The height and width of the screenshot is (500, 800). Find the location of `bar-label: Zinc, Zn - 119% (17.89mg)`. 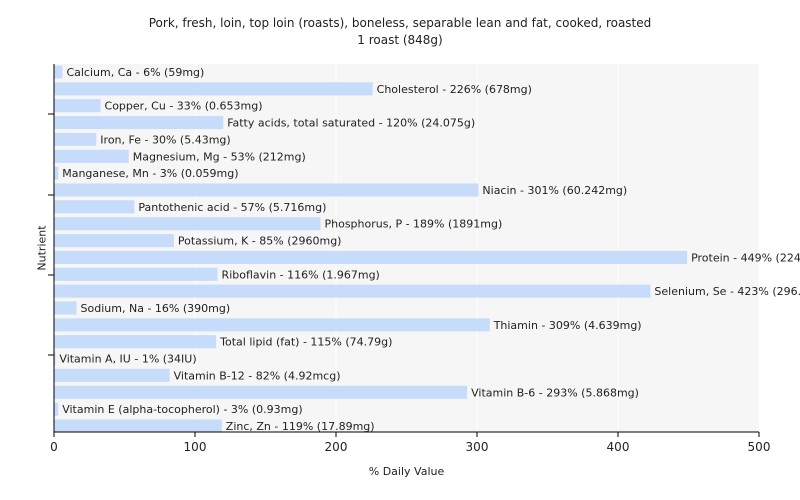

bar-label: Zinc, Zn - 119% (17.89mg) is located at coordinates (300, 426).